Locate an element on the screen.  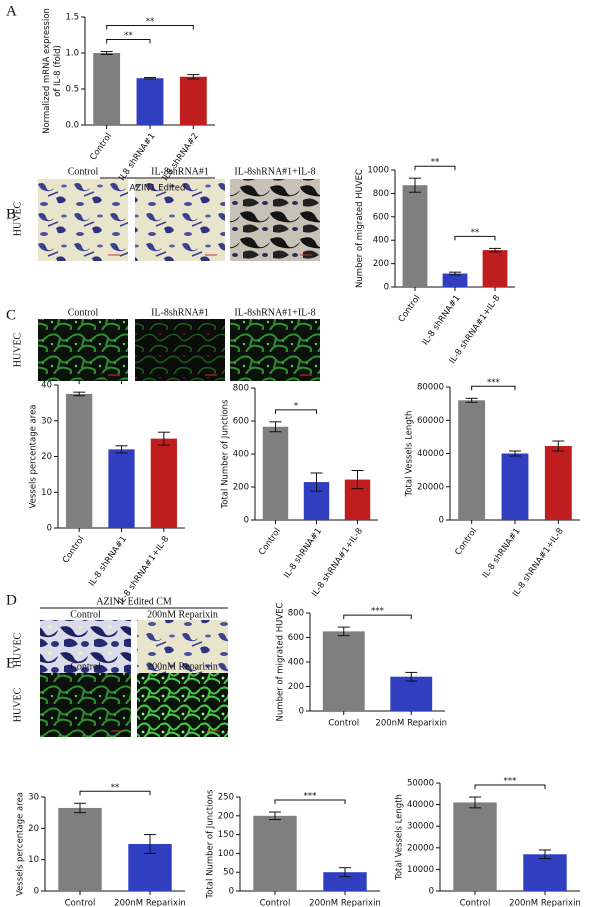
image-header: AZIN1 Edited CM is located at coordinates (134, 601).